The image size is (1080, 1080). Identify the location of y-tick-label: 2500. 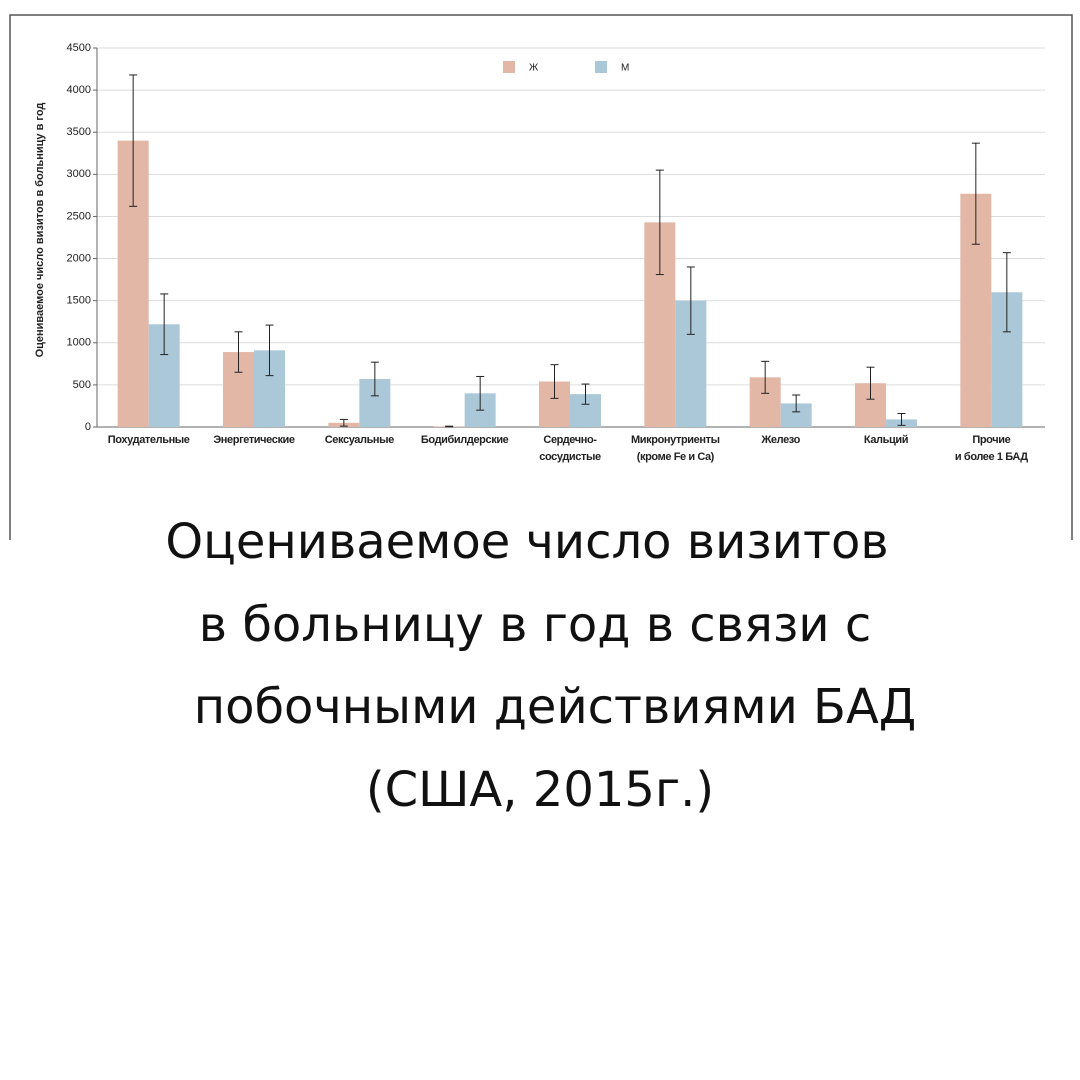
(79, 216).